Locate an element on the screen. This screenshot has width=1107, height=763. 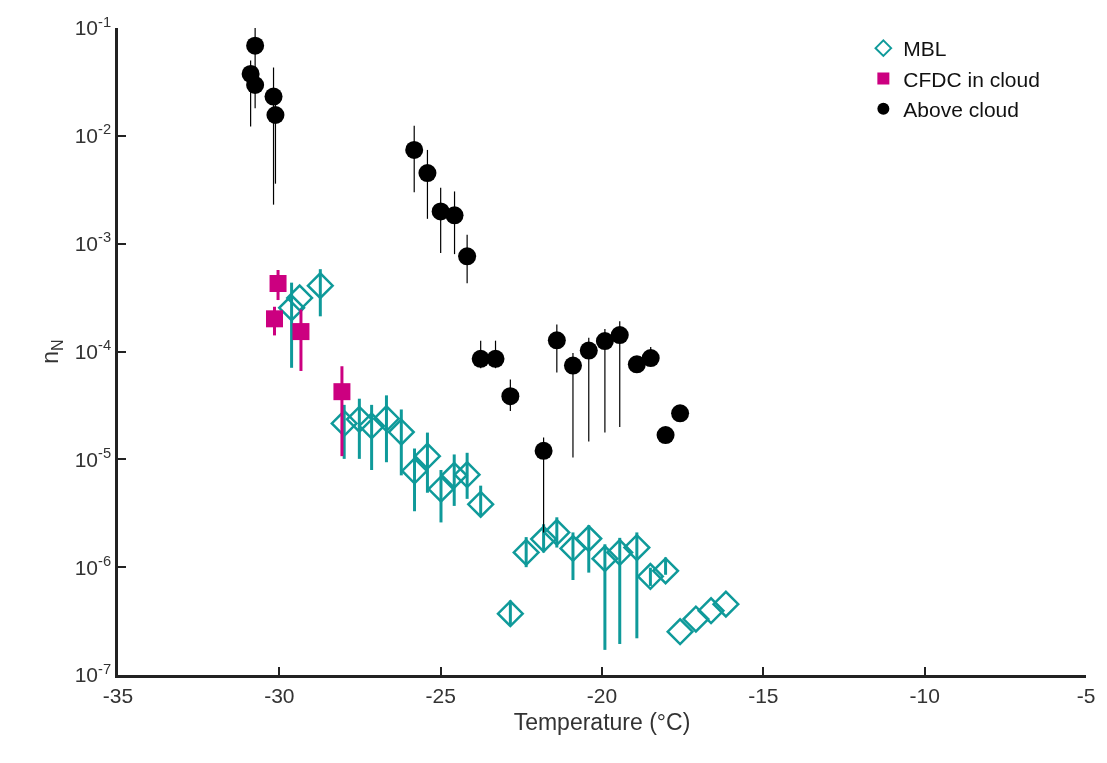
y-tick-label: 10$^{-6}$ is located at coordinates (93, 565).